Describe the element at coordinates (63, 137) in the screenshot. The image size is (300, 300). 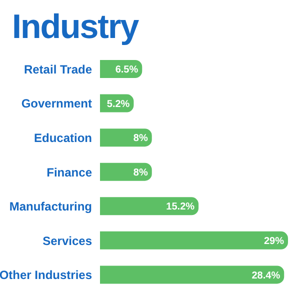
I see `y-tick-label: Education` at that location.